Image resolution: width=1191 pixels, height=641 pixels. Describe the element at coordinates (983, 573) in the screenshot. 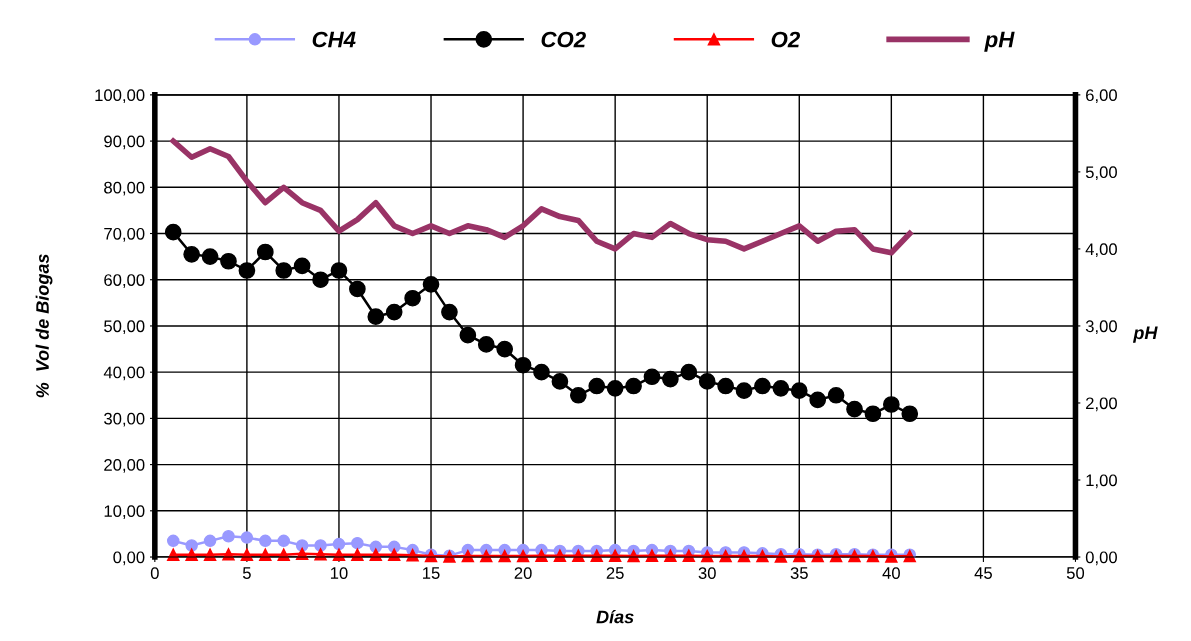

I see `x-tick-label: 45` at that location.